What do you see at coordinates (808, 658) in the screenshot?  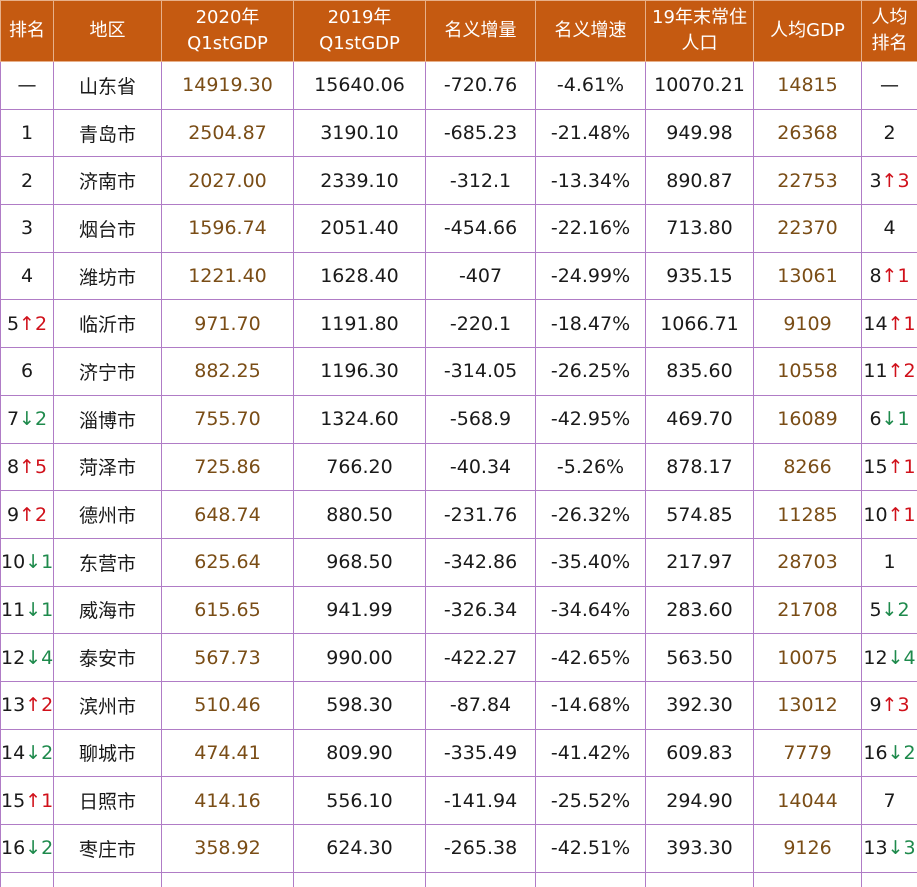 I see `per-capita-gdp-cell: 10075` at bounding box center [808, 658].